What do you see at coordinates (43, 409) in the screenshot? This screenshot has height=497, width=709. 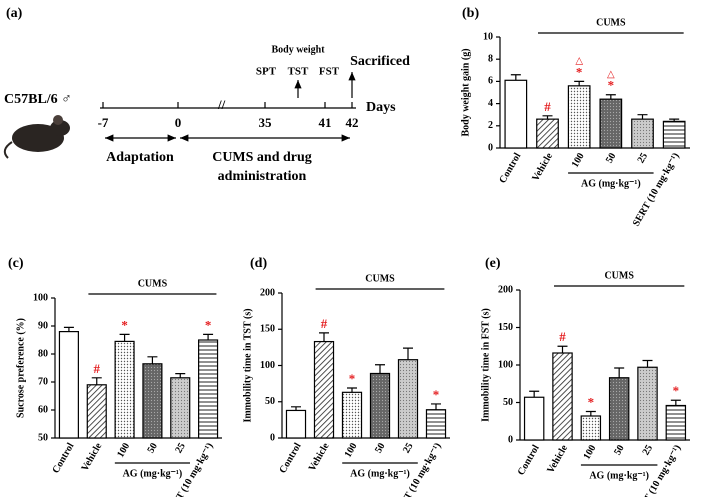 I see `y-tick-label: 60` at bounding box center [43, 409].